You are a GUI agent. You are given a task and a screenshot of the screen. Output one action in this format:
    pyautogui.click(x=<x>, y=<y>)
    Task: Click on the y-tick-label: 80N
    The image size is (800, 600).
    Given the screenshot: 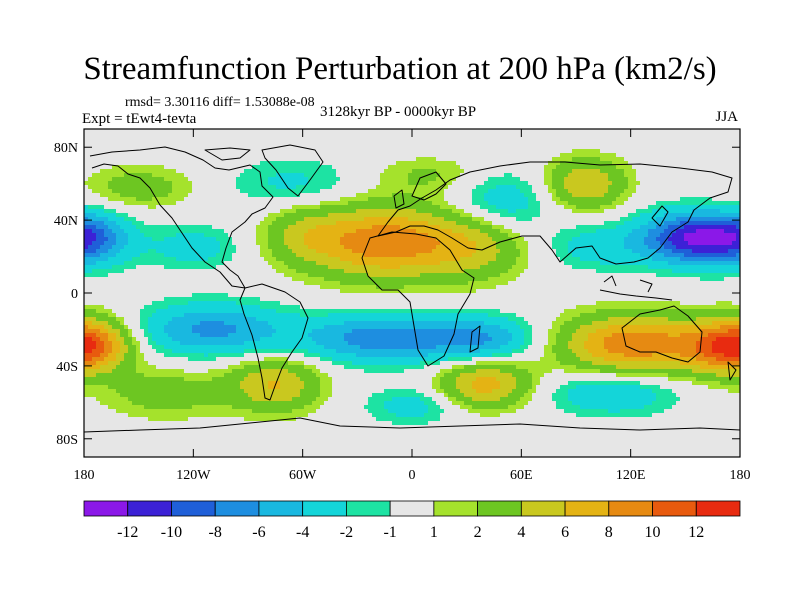 What is the action you would take?
    pyautogui.click(x=66, y=148)
    